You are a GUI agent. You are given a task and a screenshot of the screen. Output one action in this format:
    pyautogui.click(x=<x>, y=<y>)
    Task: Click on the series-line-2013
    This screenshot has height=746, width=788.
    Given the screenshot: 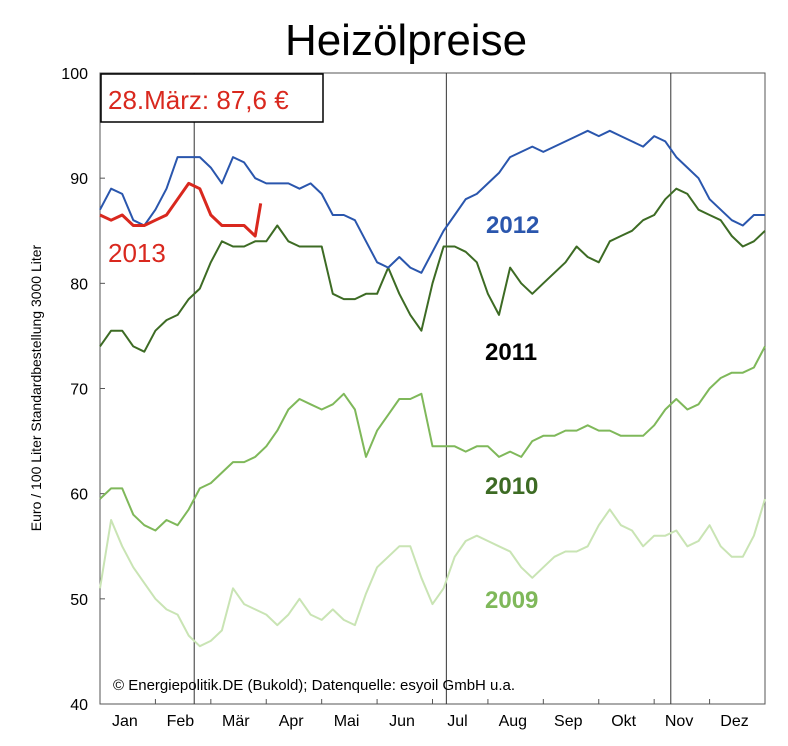 What is the action you would take?
    pyautogui.click(x=181, y=209)
    